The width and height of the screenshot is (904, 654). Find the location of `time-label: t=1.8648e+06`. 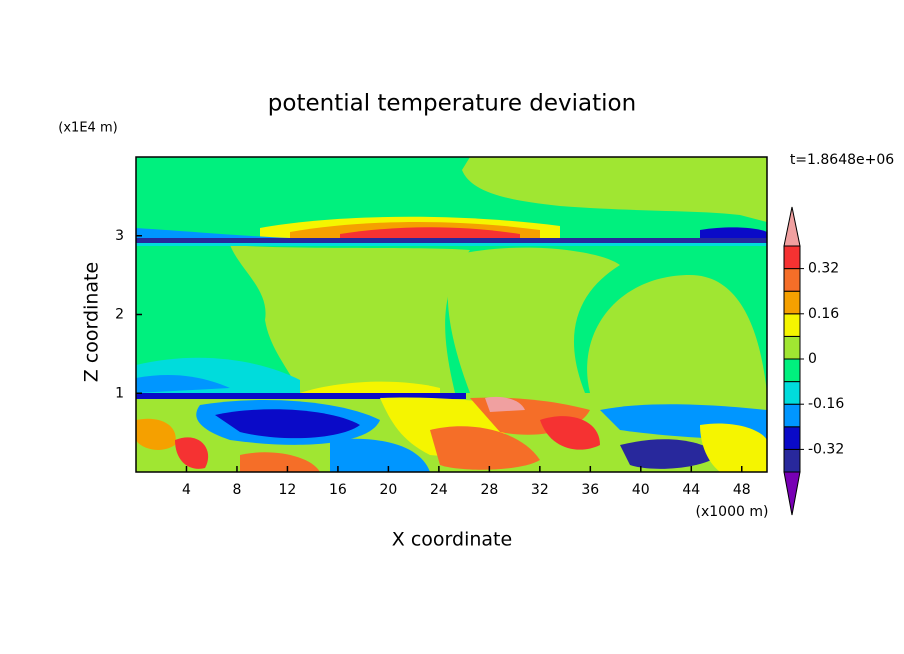

time-label: t=1.8648e+06 is located at coordinates (842, 160).